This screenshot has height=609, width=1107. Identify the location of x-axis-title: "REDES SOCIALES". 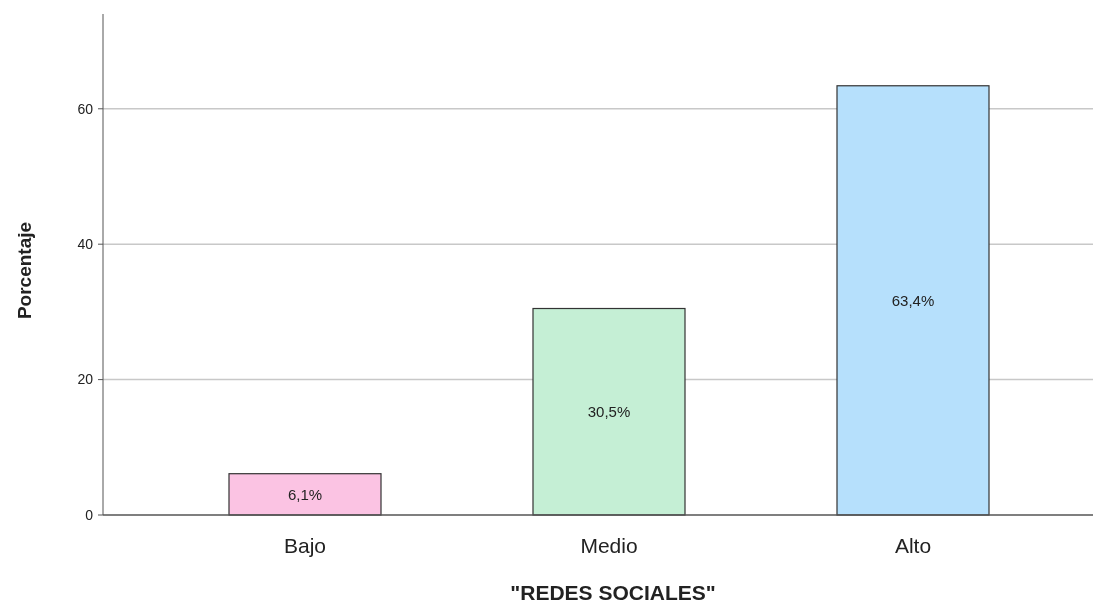
(613, 592).